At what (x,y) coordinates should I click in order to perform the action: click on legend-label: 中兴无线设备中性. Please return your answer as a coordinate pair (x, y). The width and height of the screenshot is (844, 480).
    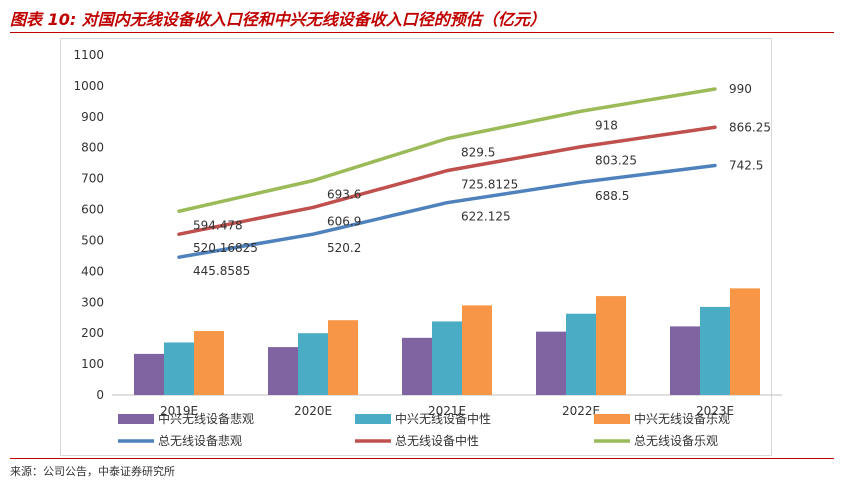
    Looking at the image, I should click on (443, 418).